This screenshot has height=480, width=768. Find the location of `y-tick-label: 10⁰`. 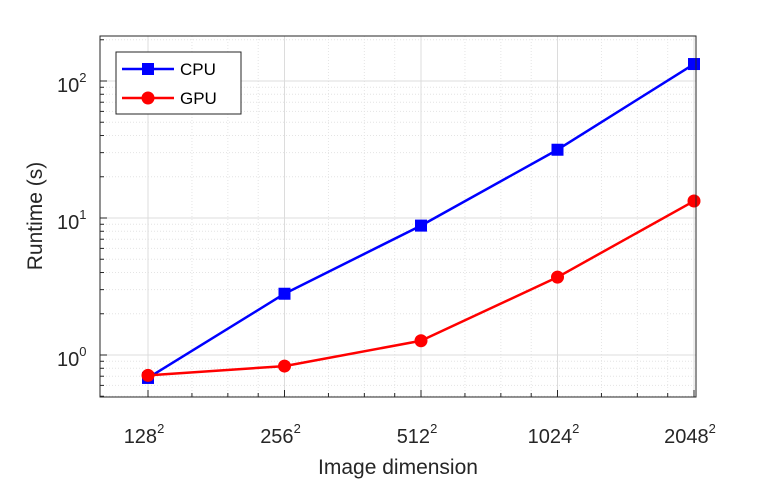

y-tick-label: 10⁰ is located at coordinates (71, 357).